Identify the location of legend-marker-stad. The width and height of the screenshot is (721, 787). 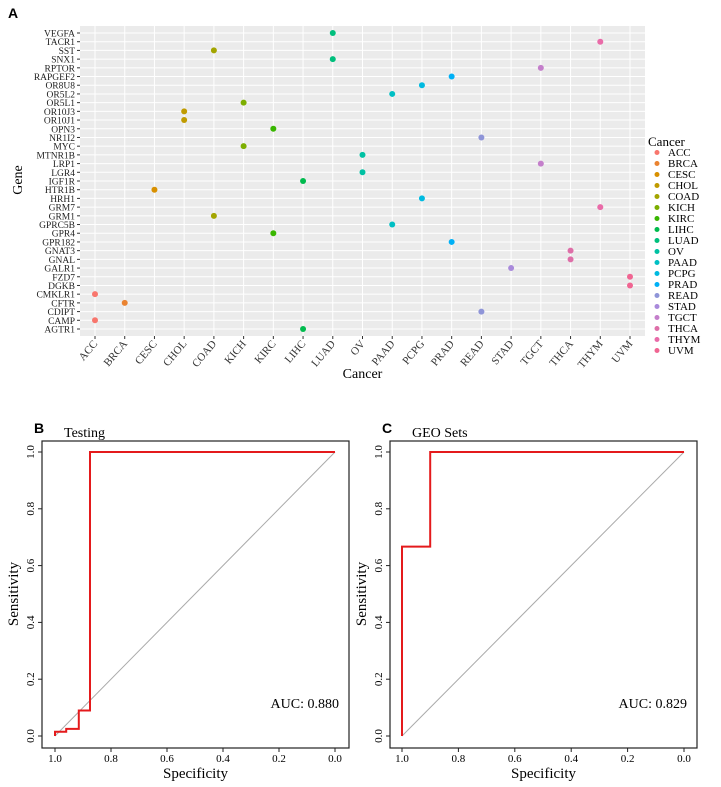
(657, 306).